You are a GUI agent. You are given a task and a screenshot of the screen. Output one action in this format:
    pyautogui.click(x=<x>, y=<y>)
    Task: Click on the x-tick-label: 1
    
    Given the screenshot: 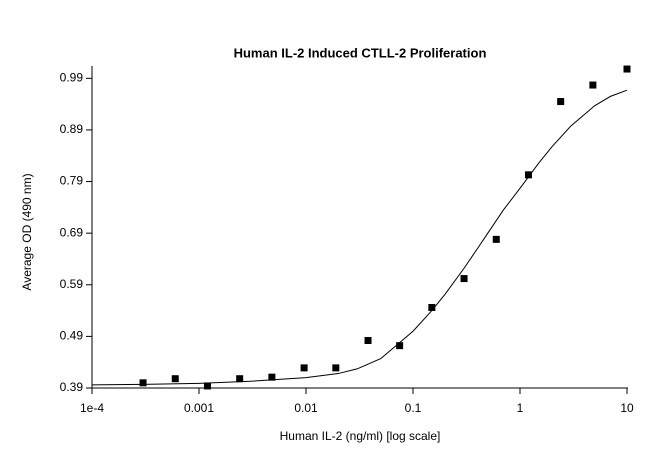 What is the action you would take?
    pyautogui.click(x=520, y=408)
    